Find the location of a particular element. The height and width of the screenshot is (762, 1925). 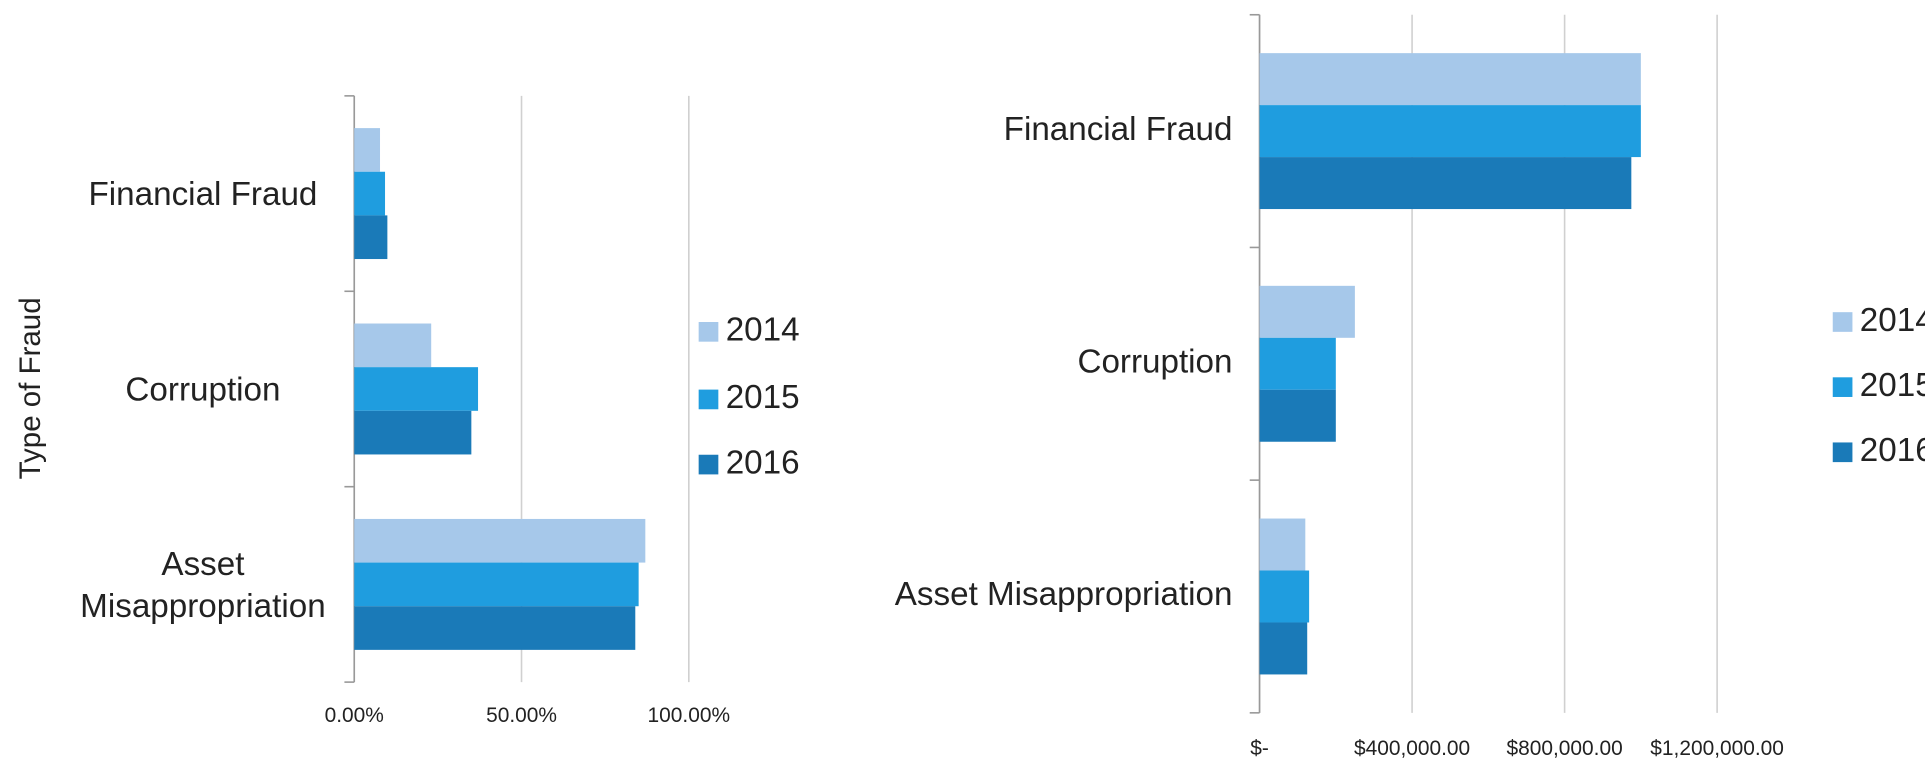

x-tick-label: 50.00% is located at coordinates (521, 715).